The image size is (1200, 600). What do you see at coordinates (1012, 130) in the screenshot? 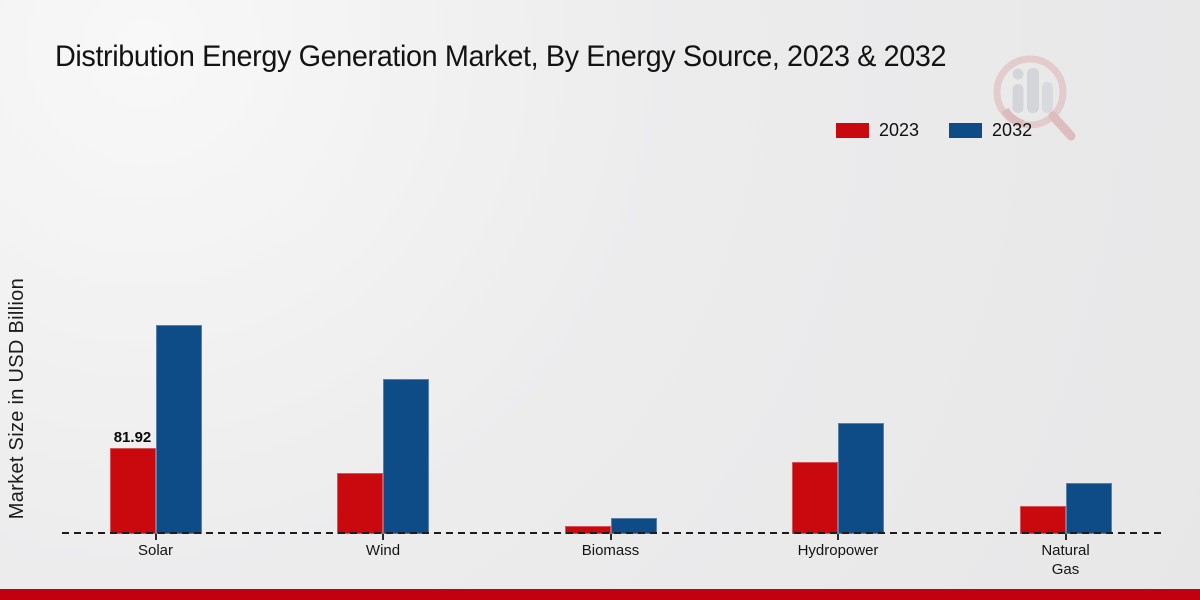
I see `legend-label-2032: 2032` at bounding box center [1012, 130].